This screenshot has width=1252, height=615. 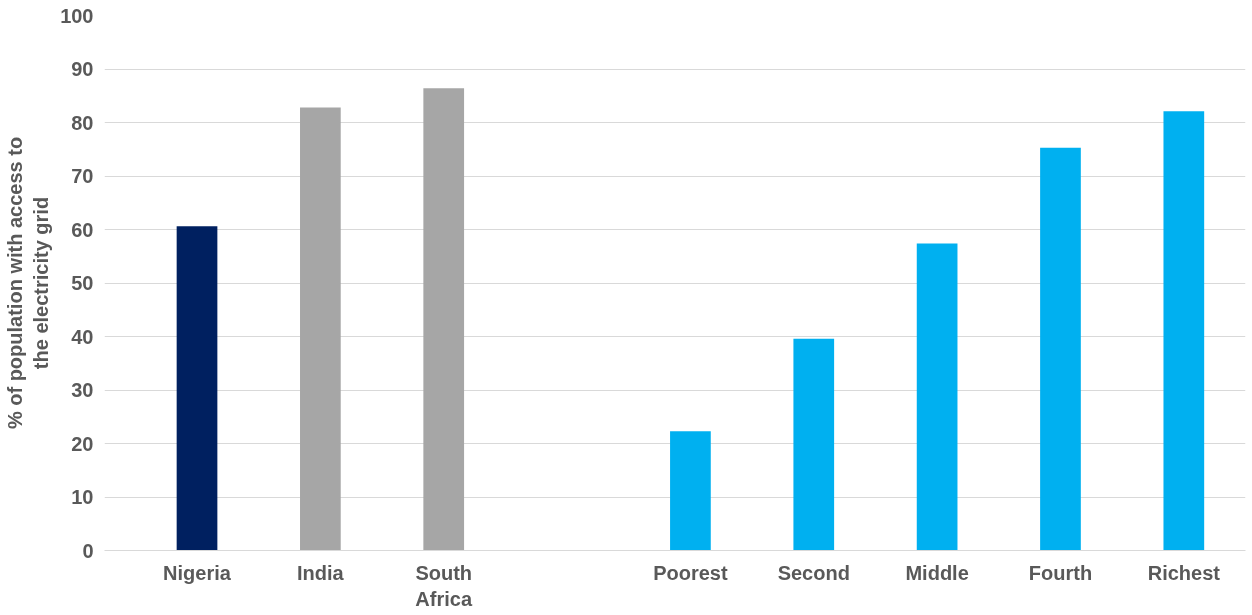 I want to click on y-tick-label: 20, so click(x=82, y=443).